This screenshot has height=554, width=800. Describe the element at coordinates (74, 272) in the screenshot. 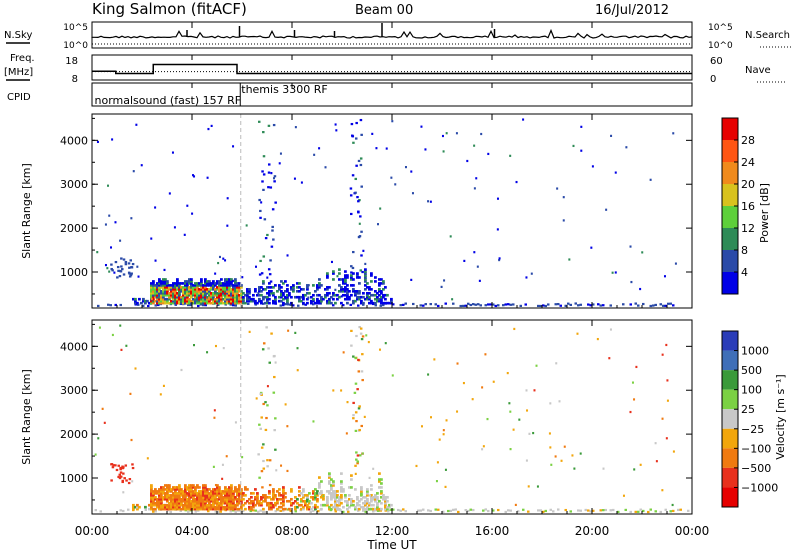

I see `y-tick-label: 1000` at that location.